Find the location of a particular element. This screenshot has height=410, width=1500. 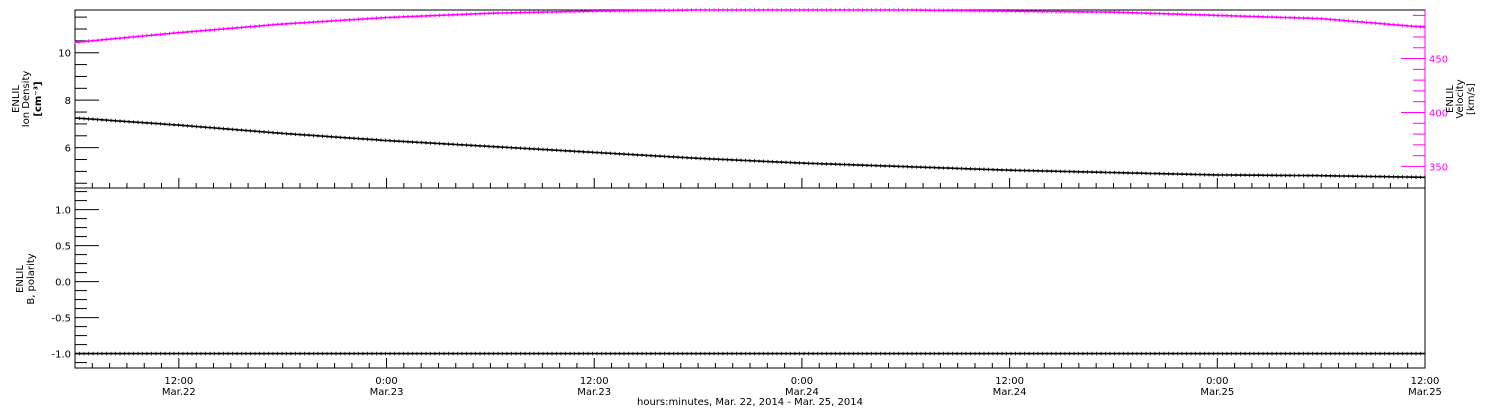

velocity-axis-label-line3: [km/s] is located at coordinates (1471, 99).